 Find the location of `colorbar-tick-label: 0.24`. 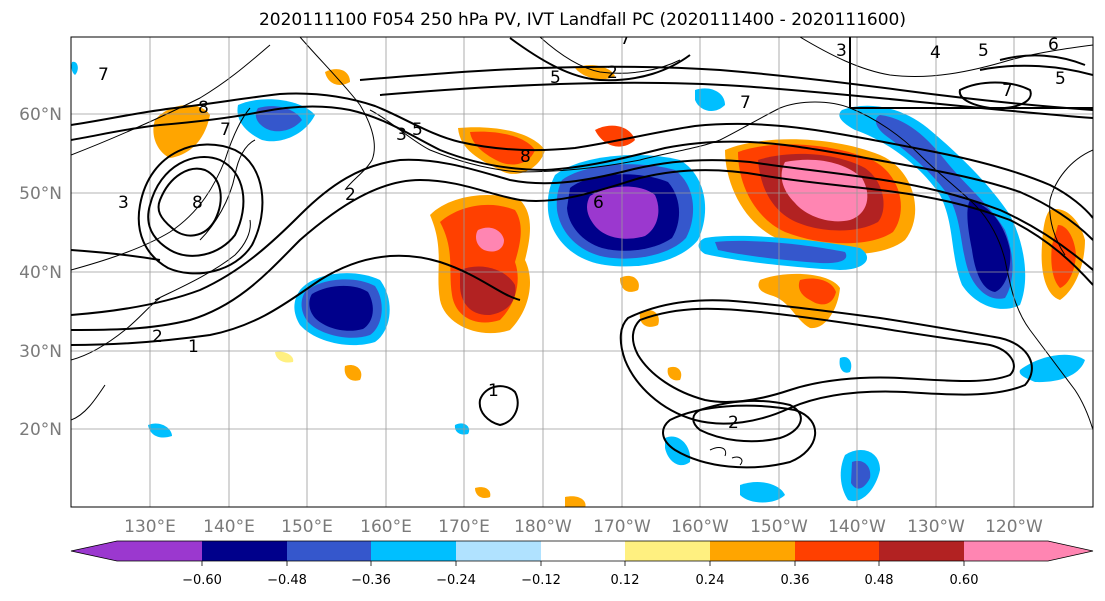

colorbar-tick-label: 0.24 is located at coordinates (710, 580).